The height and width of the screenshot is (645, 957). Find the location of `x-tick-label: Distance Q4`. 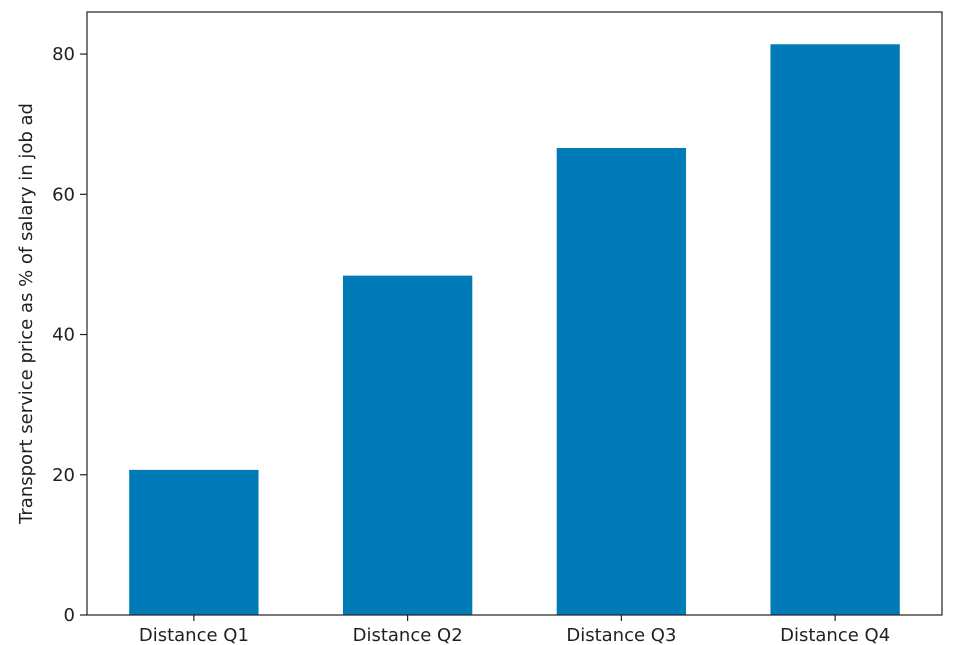

x-tick-label: Distance Q4 is located at coordinates (835, 635).